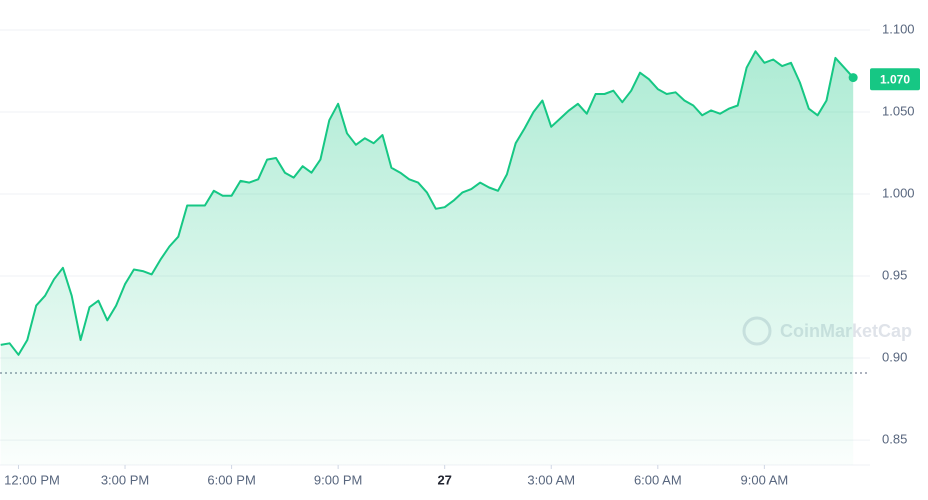 This screenshot has width=928, height=500. Describe the element at coordinates (32, 479) in the screenshot. I see `x-tick-label: 12:00 PM` at that location.